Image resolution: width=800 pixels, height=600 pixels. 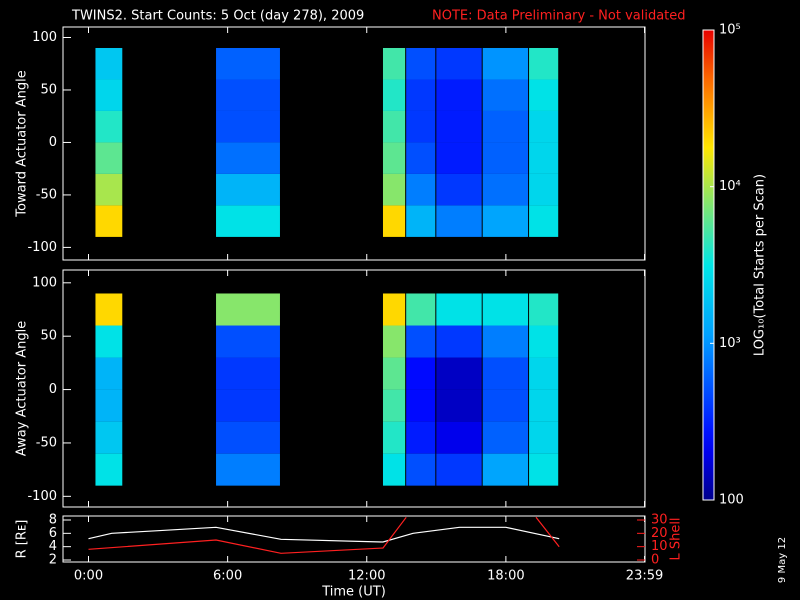 What do you see at coordinates (730, 186) in the screenshot?
I see `colorbar-tick-label: 10⁴` at bounding box center [730, 186].